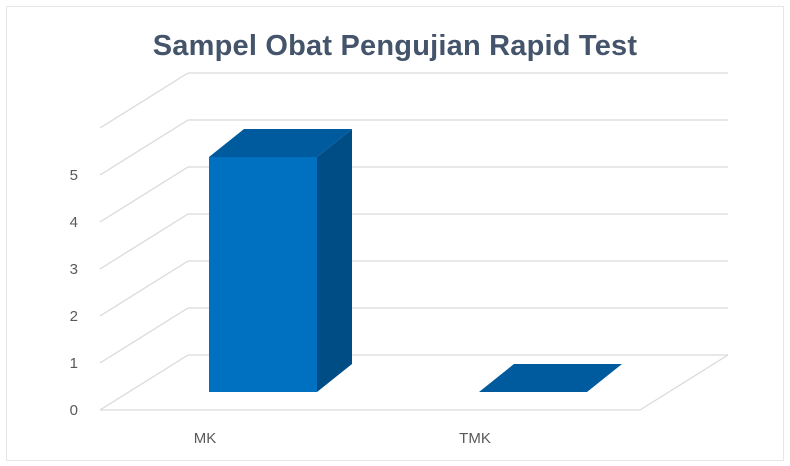 This screenshot has width=790, height=466. I want to click on bar-mk, so click(280, 260).